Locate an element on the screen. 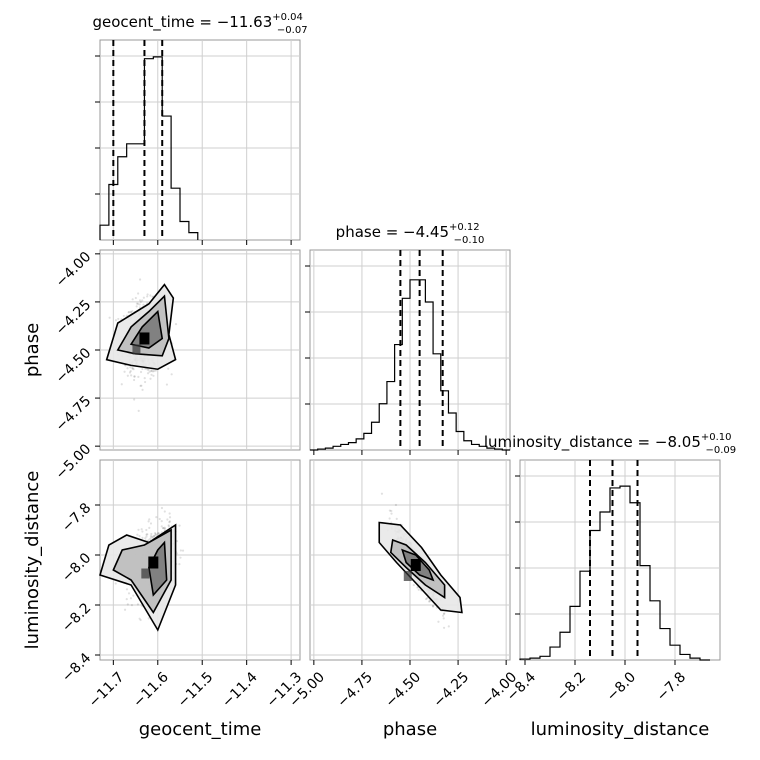 The width and height of the screenshot is (760, 760). x-axis-label-geocent_time: geocent_time is located at coordinates (200, 729).